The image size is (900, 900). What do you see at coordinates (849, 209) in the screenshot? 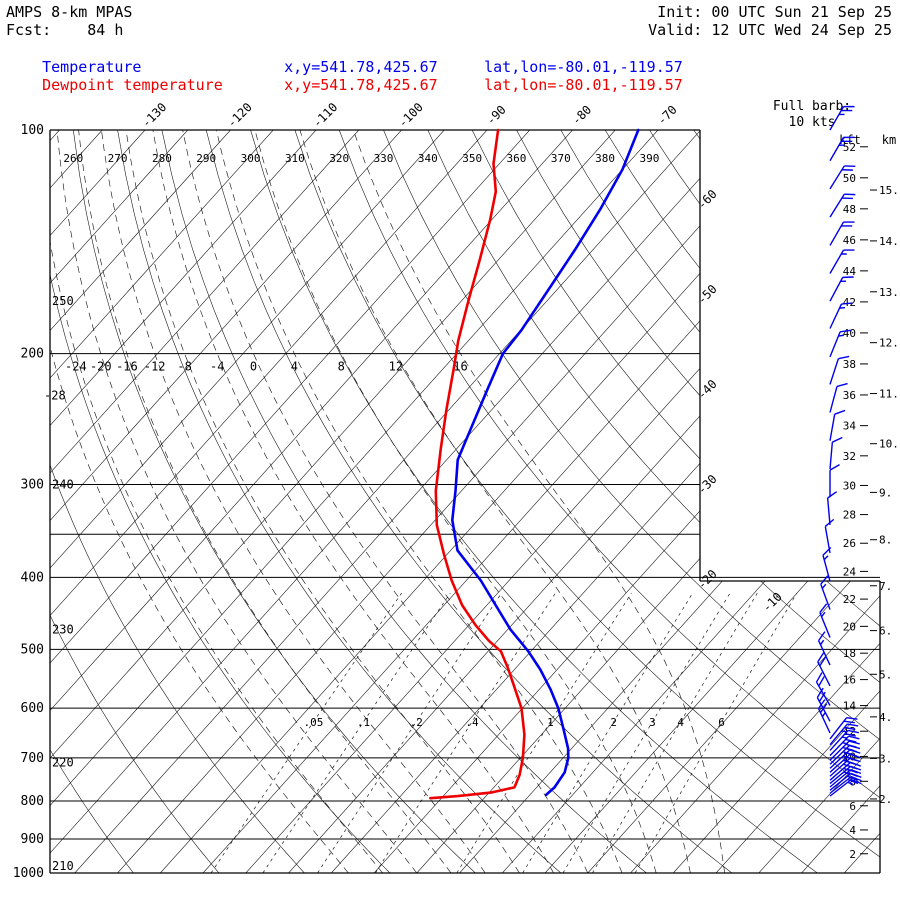
I see `svg-text: 48` at bounding box center [849, 209].